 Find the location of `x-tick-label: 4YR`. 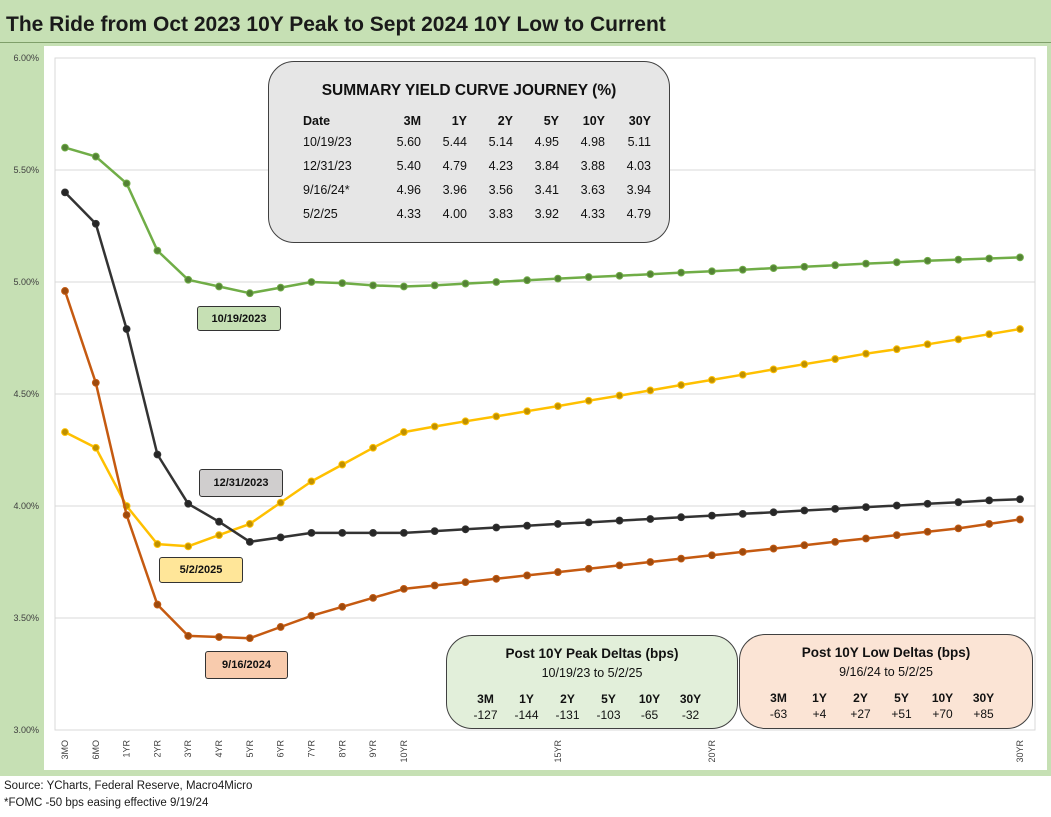

x-tick-label: 4YR is located at coordinates (219, 749).